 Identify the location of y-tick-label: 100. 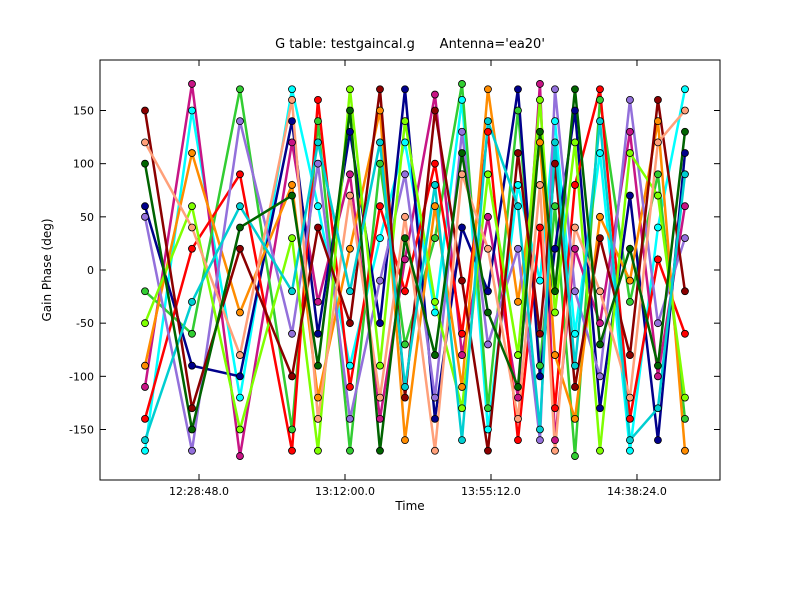
(83, 164).